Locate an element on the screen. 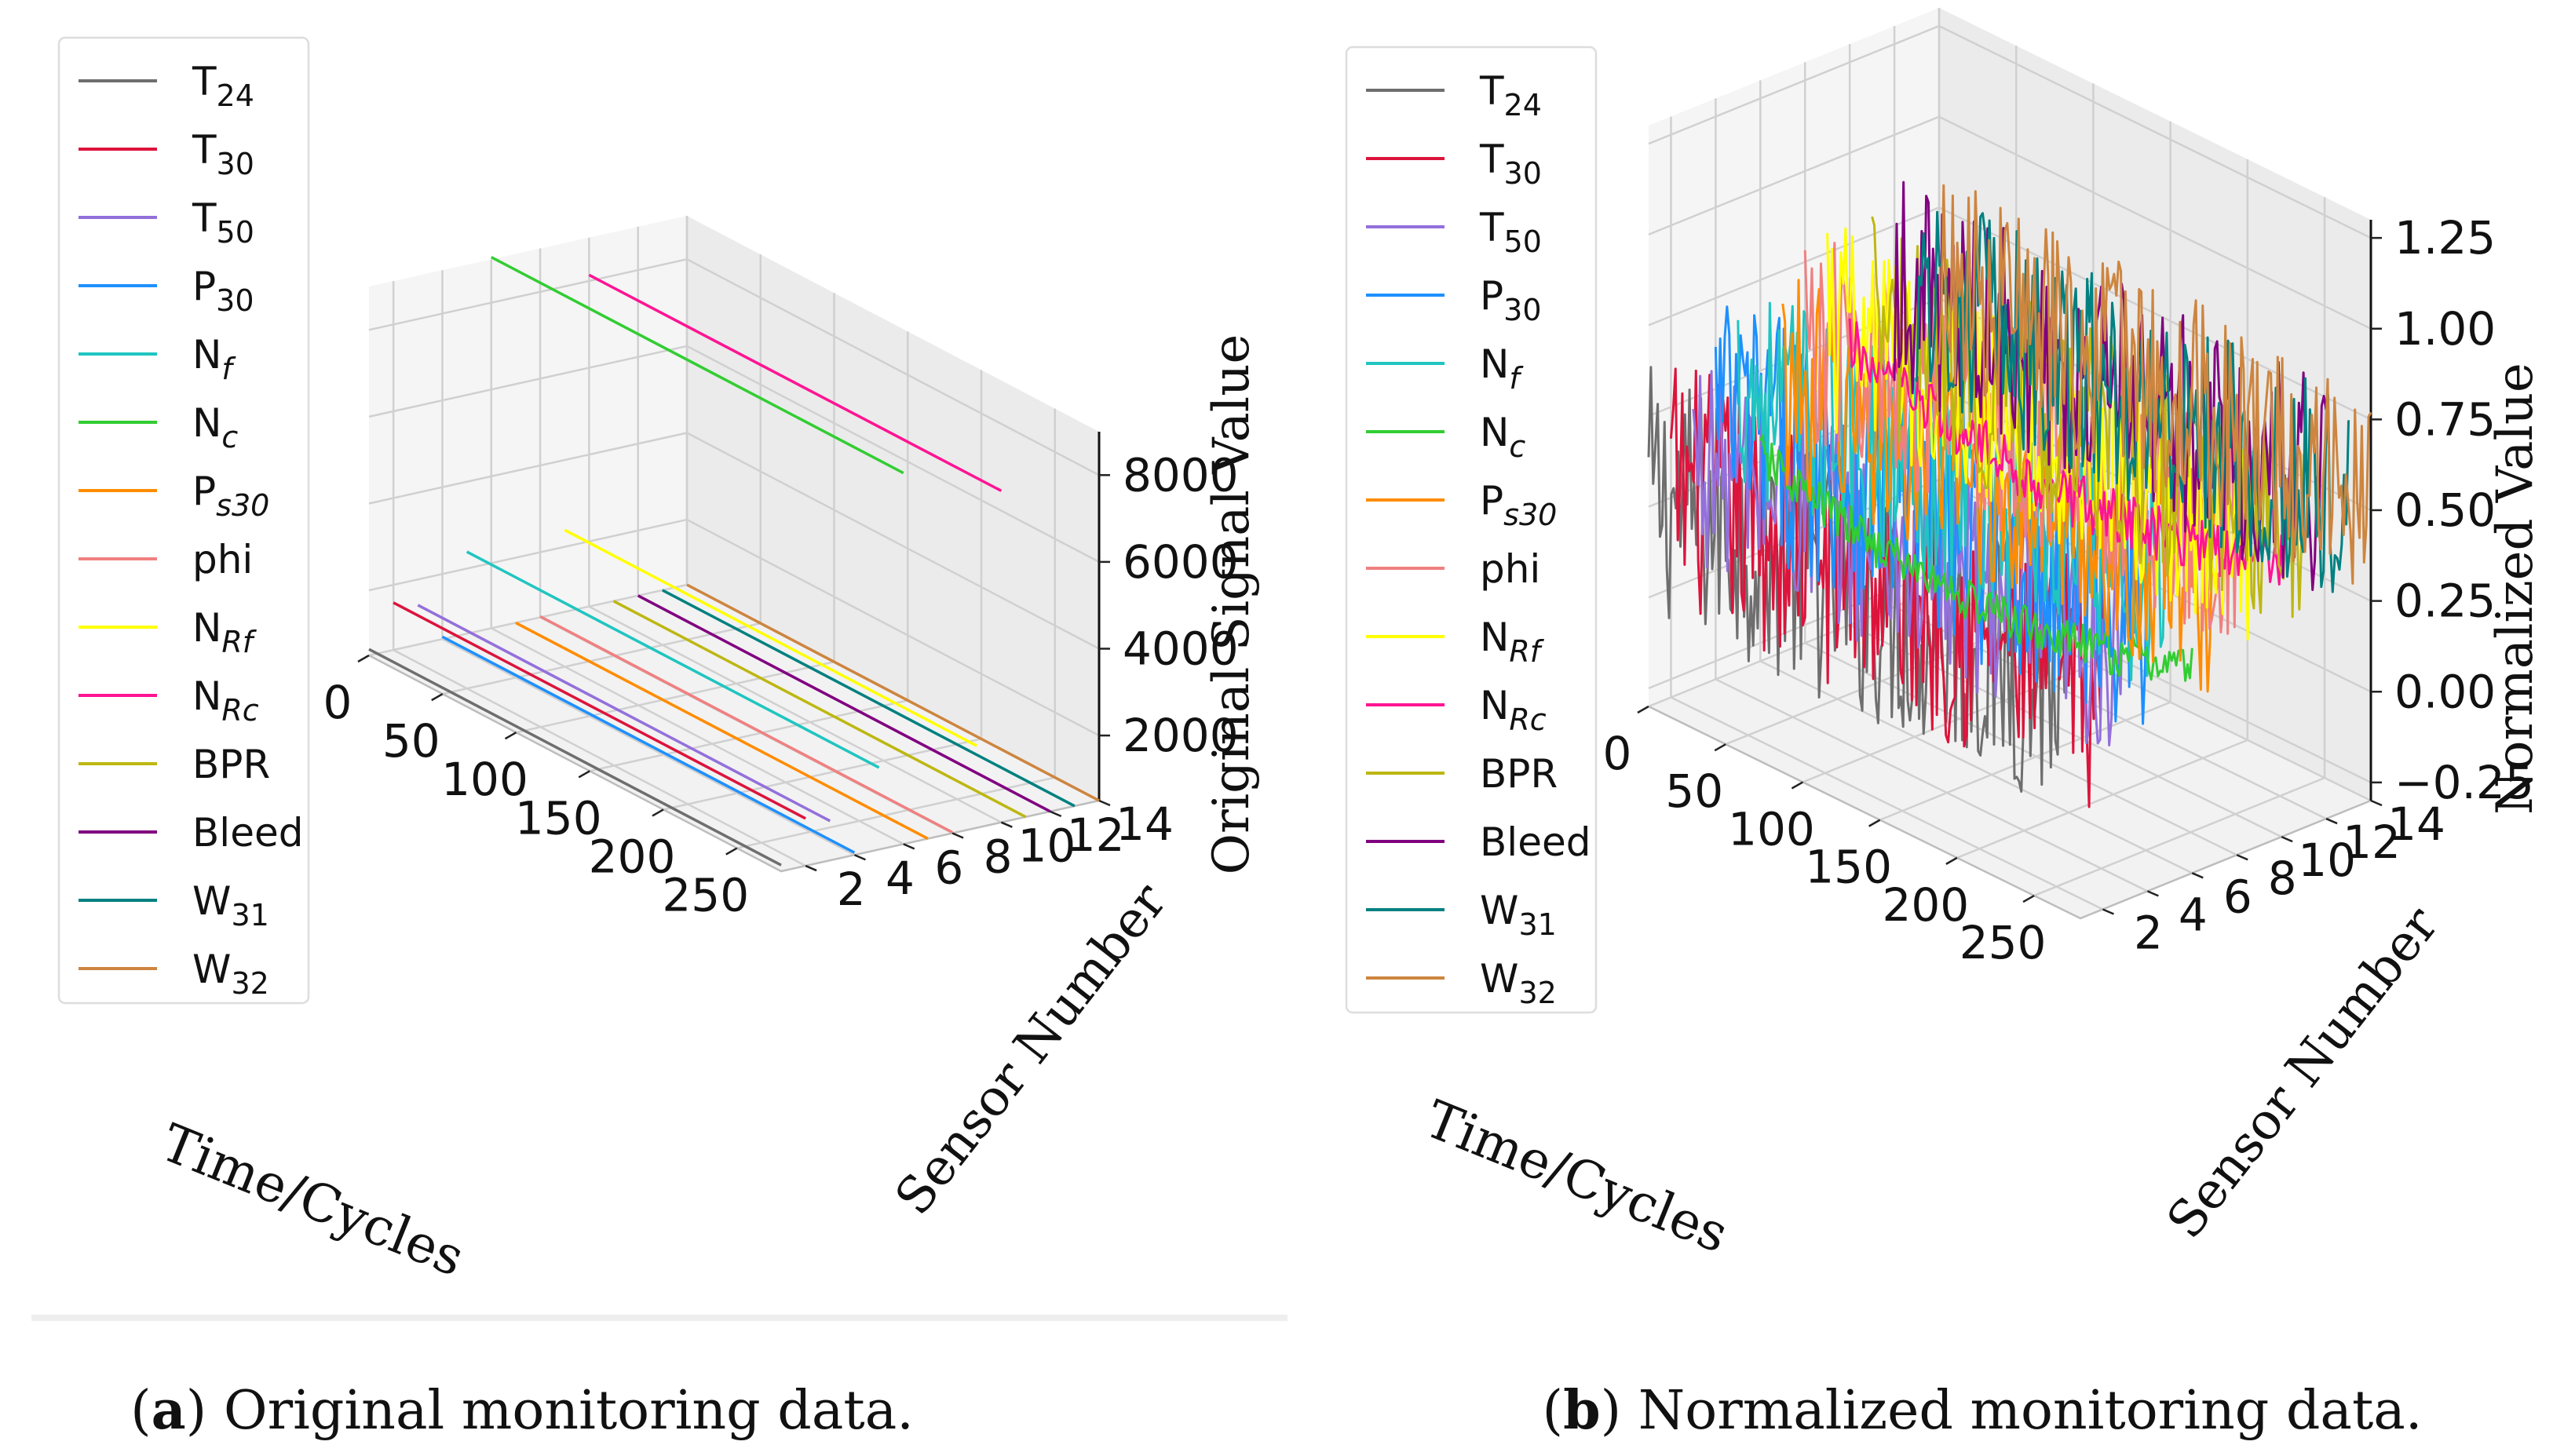 The image size is (2564, 1456). caption-text: Original monitoring data. is located at coordinates (569, 1411).